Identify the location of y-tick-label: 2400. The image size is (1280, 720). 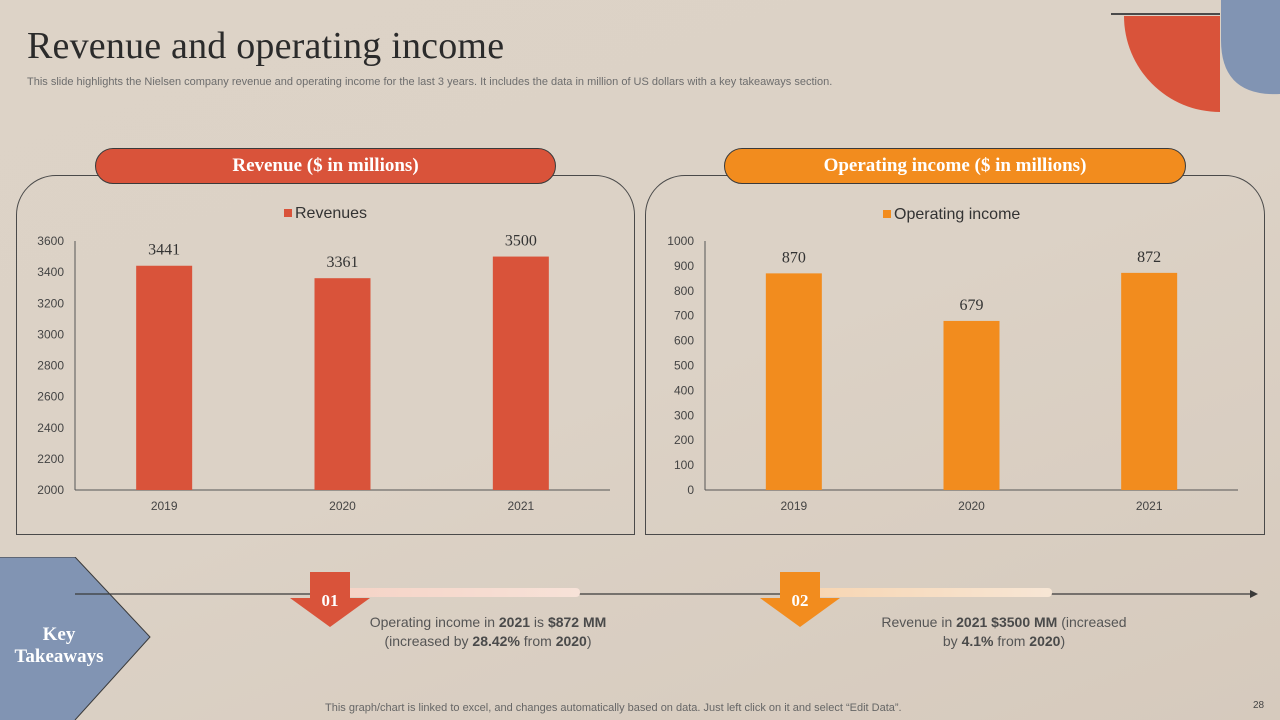
(50, 428).